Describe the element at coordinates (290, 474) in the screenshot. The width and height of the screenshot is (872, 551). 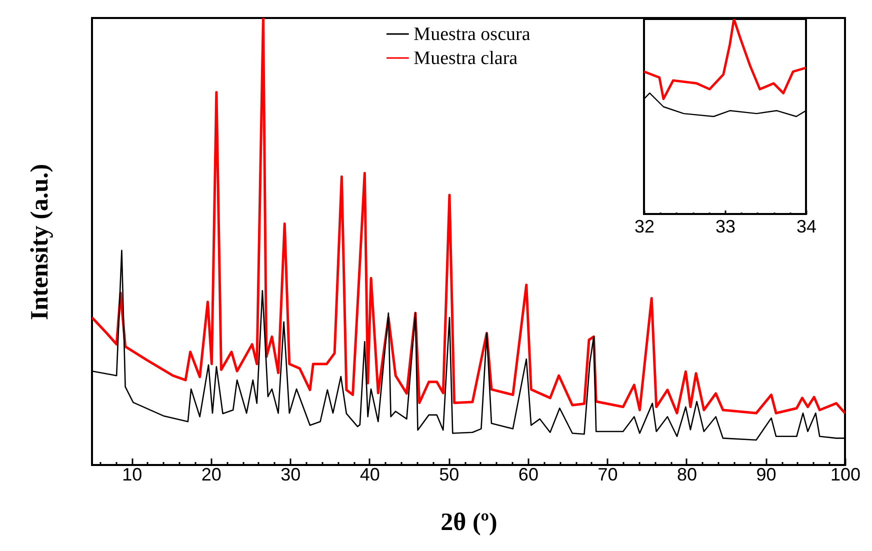
I see `x-tick-label: 30` at that location.